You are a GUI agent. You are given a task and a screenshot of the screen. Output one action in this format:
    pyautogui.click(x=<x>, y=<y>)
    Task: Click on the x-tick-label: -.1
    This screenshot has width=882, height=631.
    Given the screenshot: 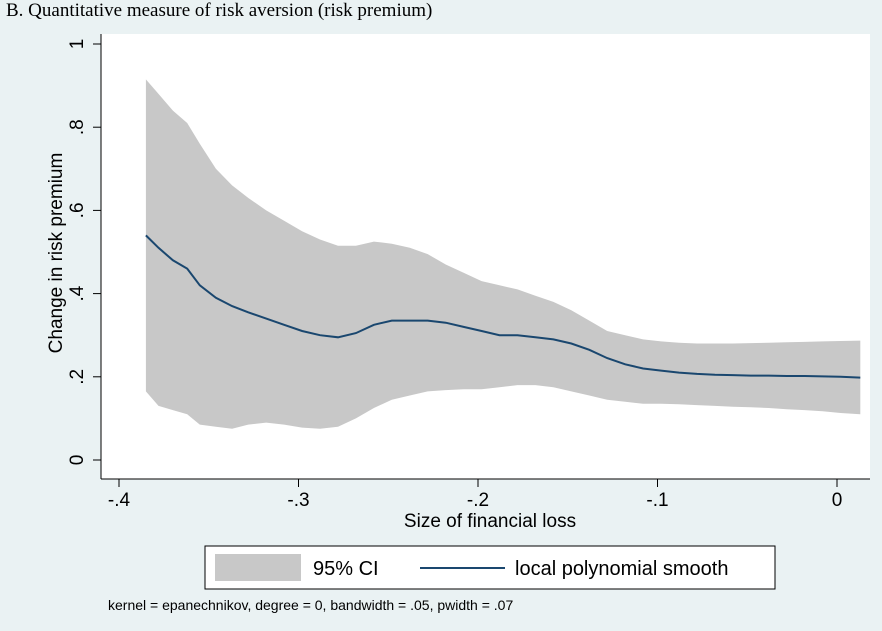 What is the action you would take?
    pyautogui.click(x=657, y=500)
    